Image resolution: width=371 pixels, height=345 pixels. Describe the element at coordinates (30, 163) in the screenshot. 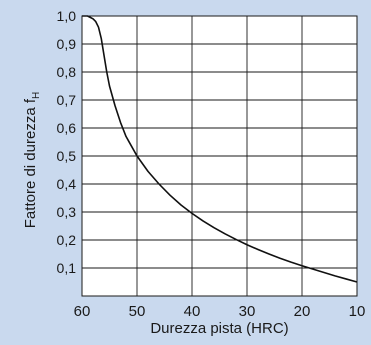

I see `y-axis-label-main: Fattore di durezza f` at that location.